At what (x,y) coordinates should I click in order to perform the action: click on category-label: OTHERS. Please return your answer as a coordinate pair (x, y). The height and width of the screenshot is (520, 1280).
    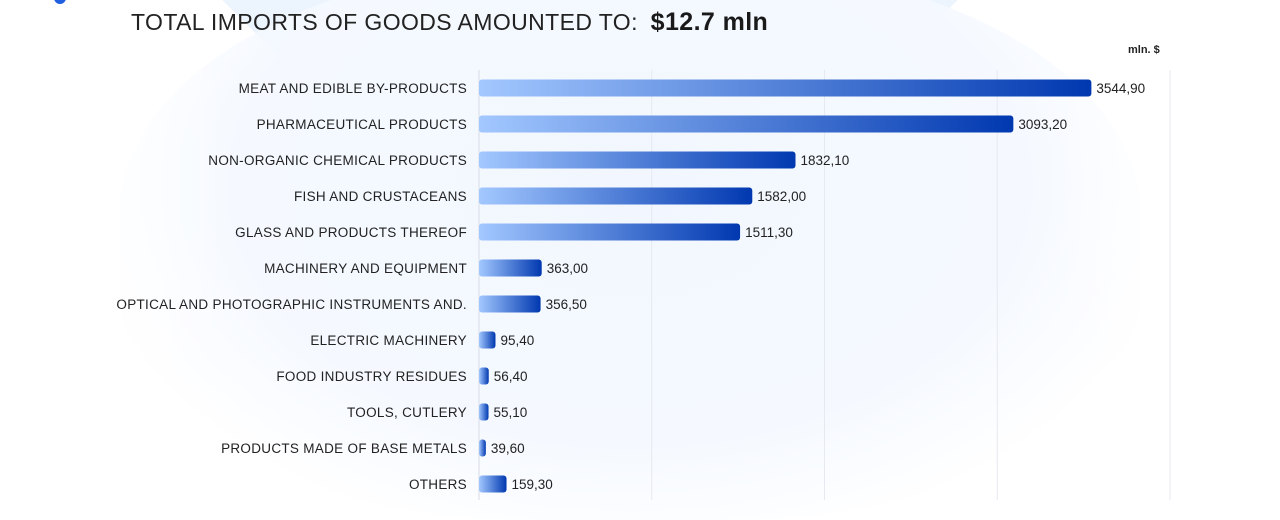
    Looking at the image, I should click on (438, 484).